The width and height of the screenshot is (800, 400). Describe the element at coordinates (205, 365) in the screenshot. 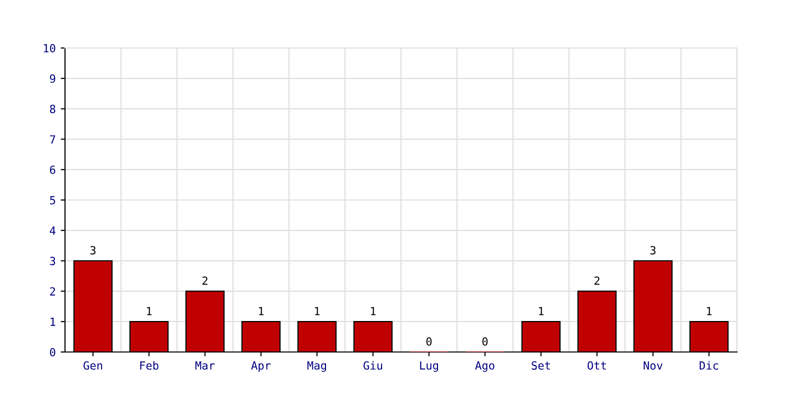

I see `x-tick-label: Mar` at that location.